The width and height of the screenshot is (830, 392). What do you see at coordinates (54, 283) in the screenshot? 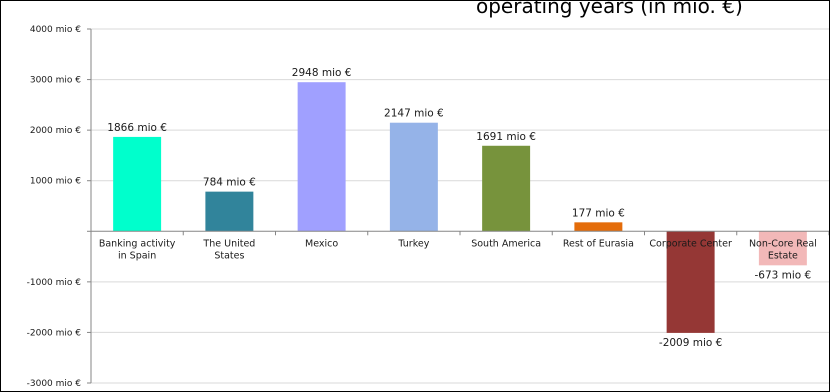
I see `y-tick-label: -1000 mio €` at bounding box center [54, 283].